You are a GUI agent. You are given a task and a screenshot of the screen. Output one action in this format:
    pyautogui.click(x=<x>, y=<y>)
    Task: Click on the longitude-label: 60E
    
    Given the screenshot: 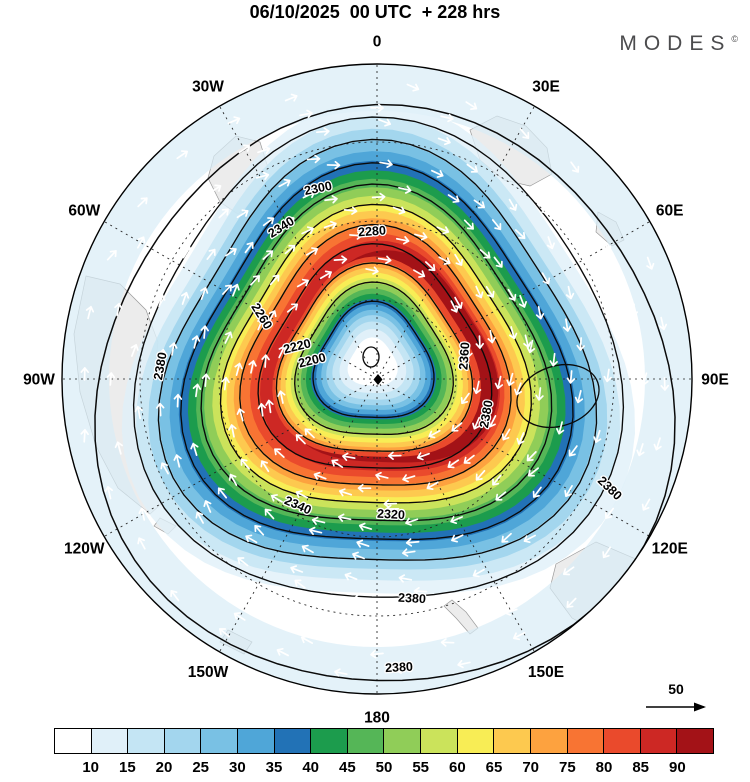 What is the action you would take?
    pyautogui.click(x=670, y=210)
    